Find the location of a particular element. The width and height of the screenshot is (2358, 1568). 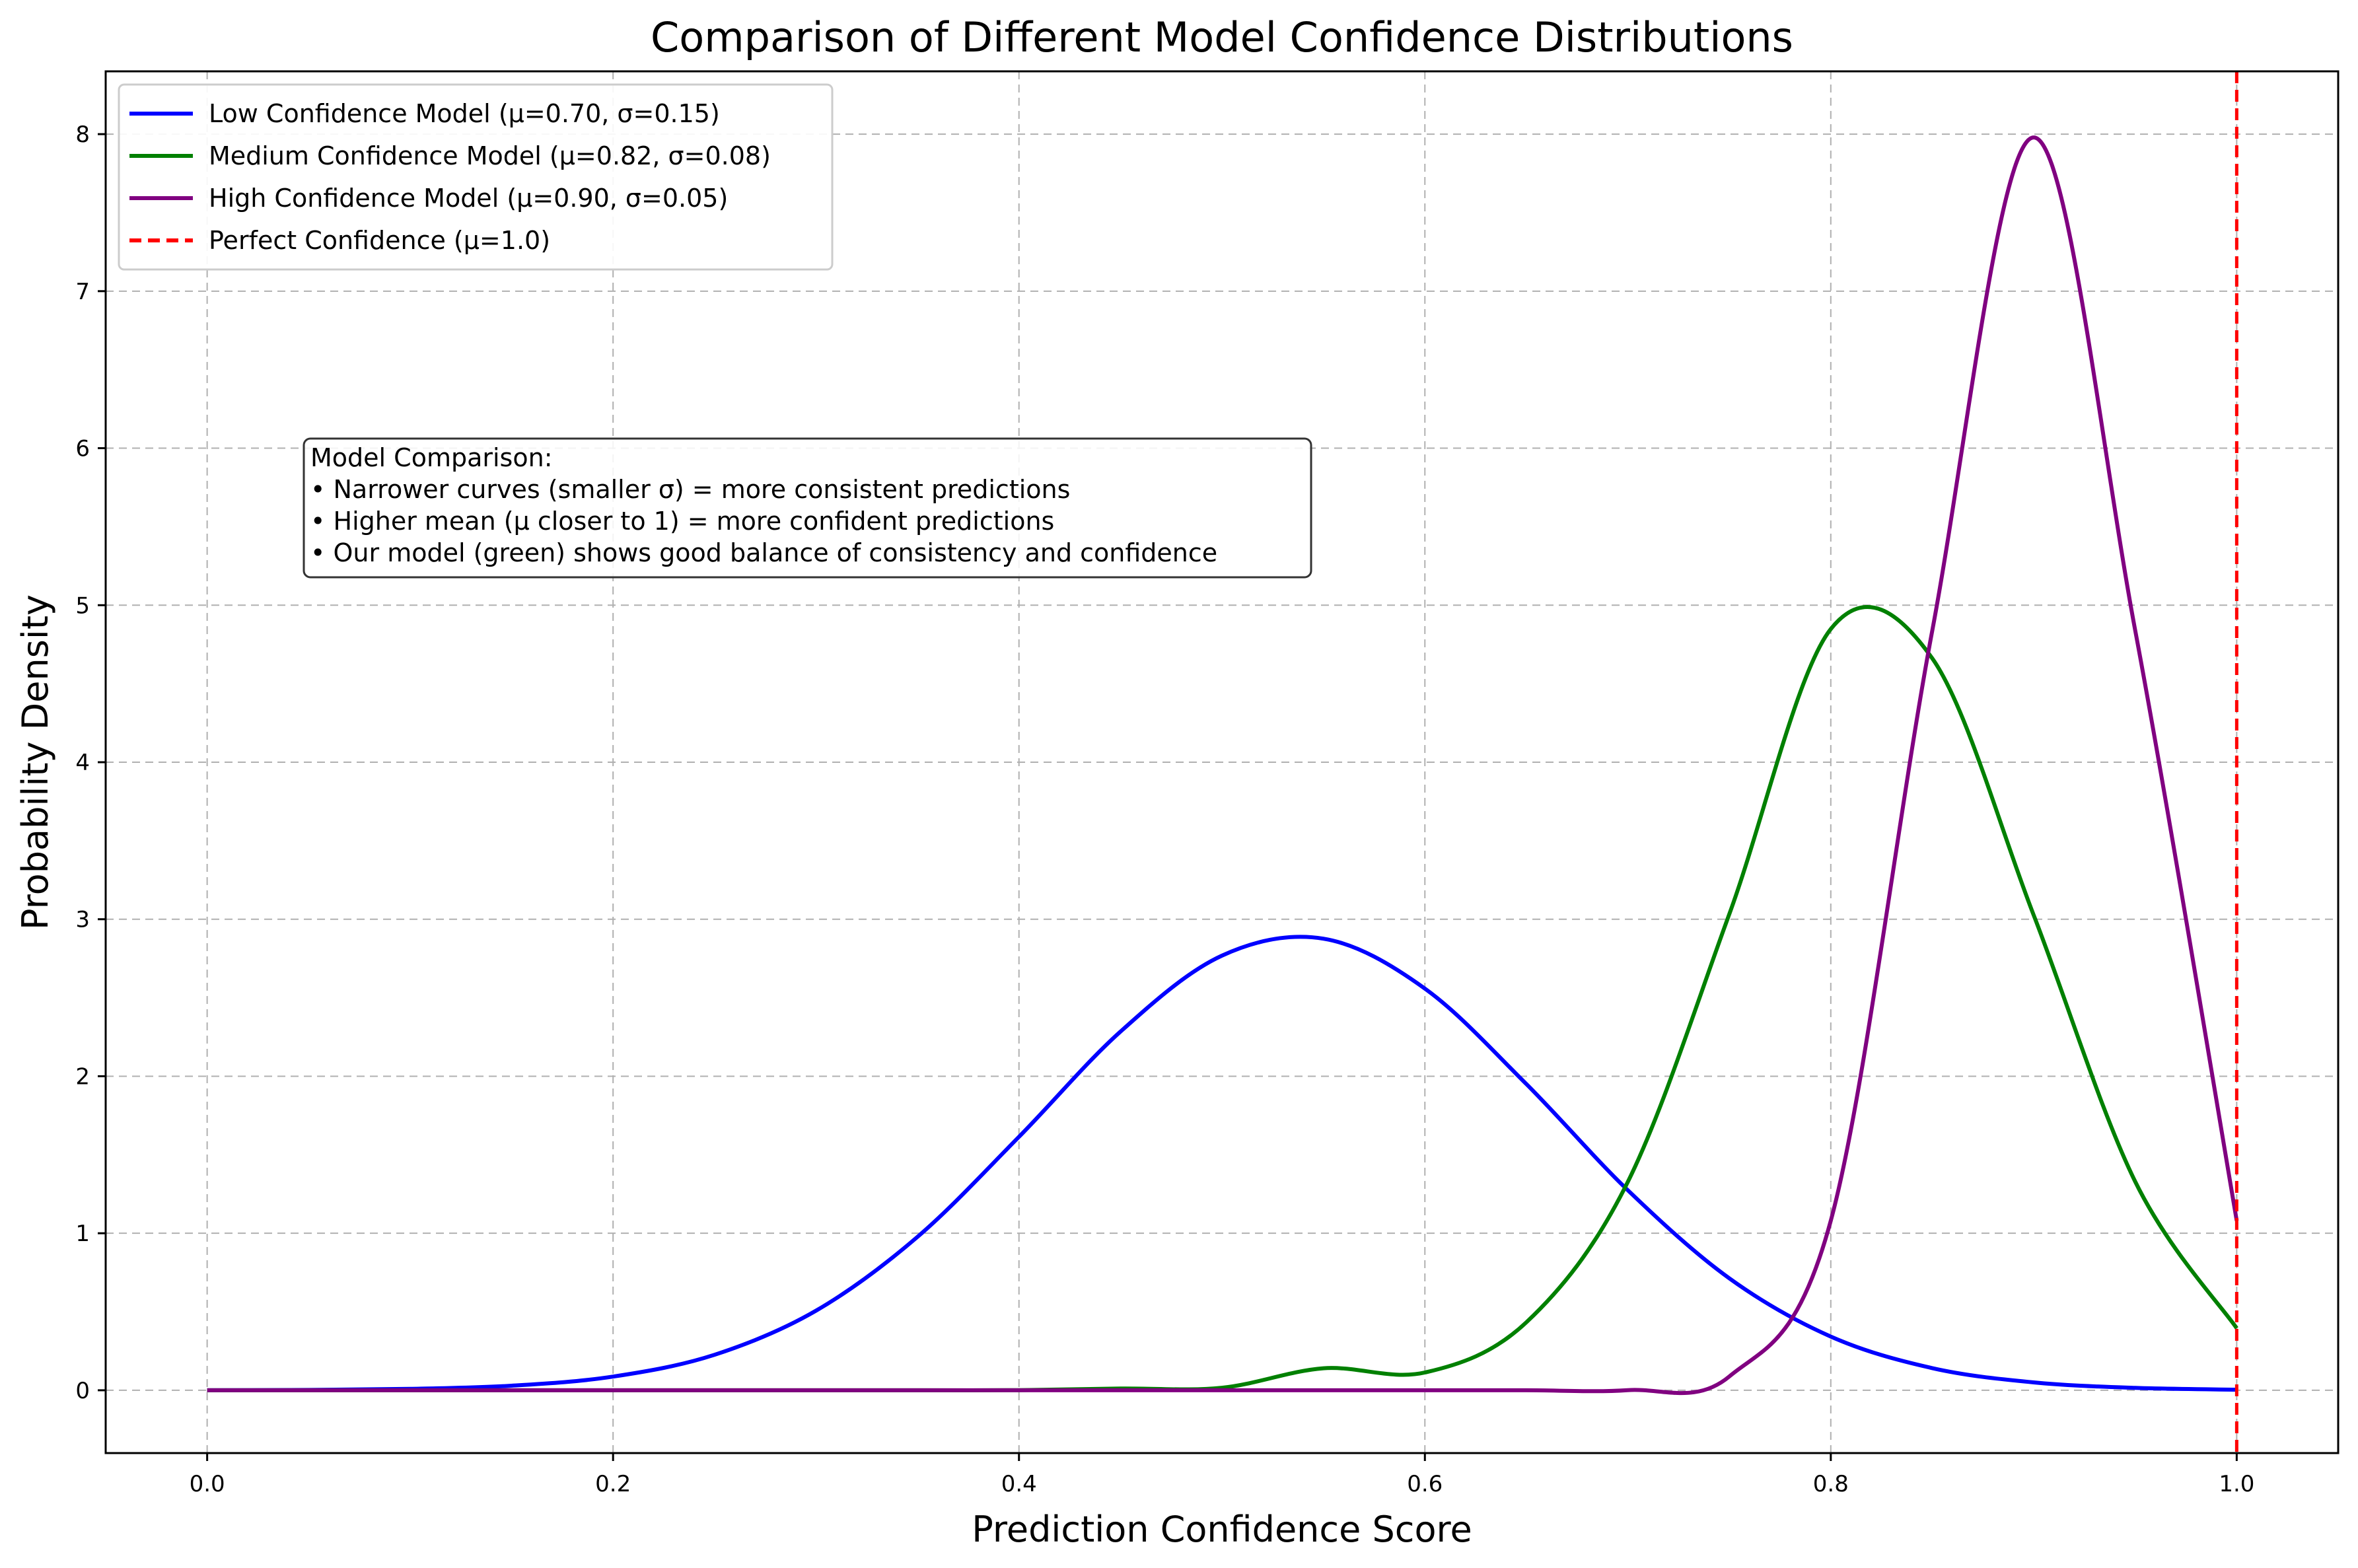

legend-label-high: High Confidence Model (μ=0.90, σ=0.05) is located at coordinates (468, 198).